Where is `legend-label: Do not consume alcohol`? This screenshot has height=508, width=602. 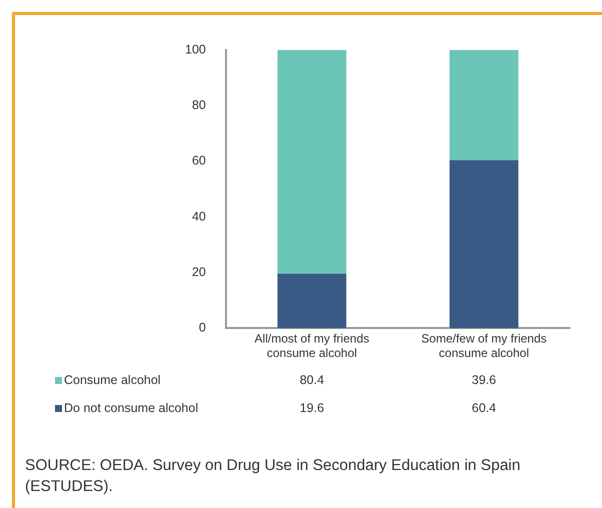
legend-label: Do not consume alcohol is located at coordinates (130, 408).